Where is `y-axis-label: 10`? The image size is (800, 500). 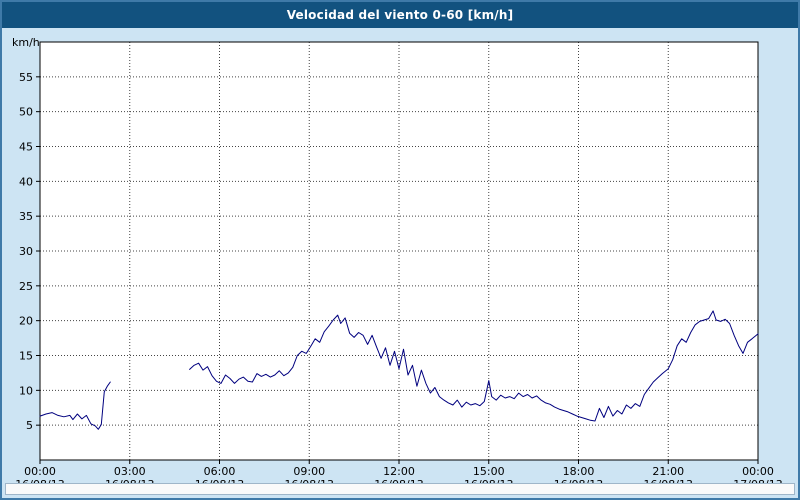 y-axis-label: 10 is located at coordinates (26, 390).